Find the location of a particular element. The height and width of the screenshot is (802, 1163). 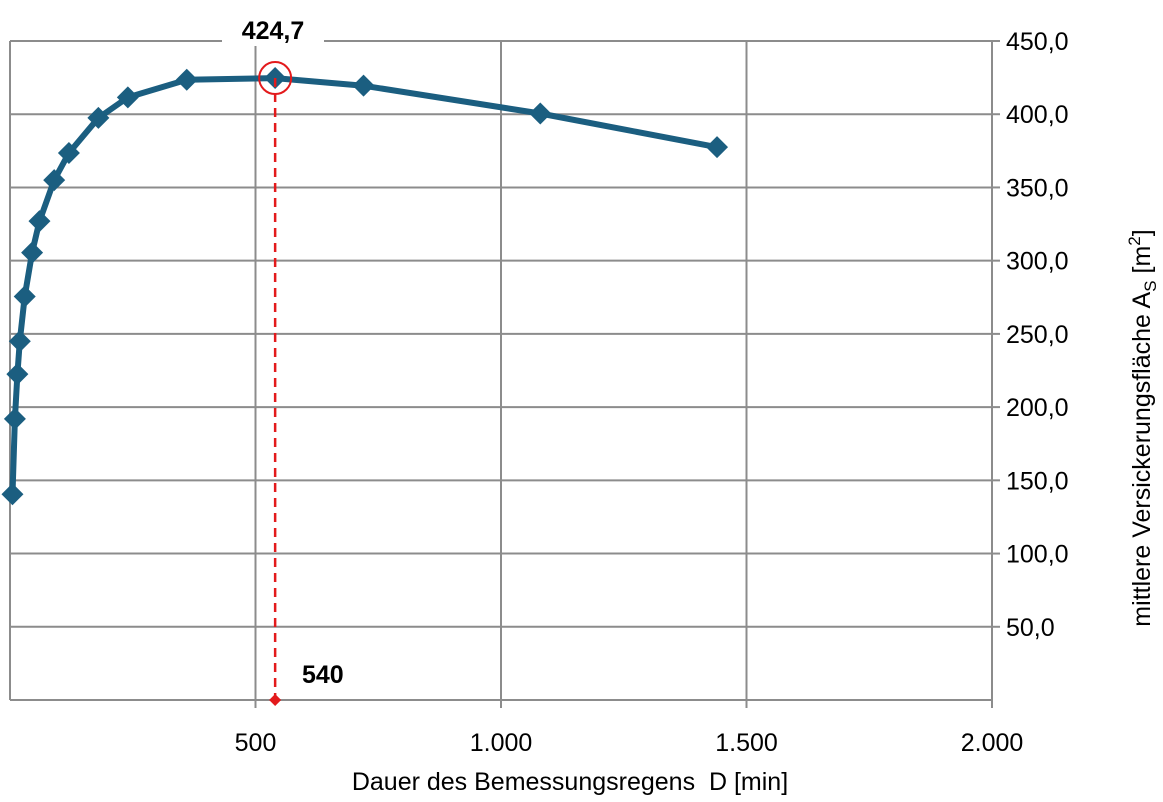

x-axis-title: Dauer des Bemessungsregens D [min] is located at coordinates (570, 782).